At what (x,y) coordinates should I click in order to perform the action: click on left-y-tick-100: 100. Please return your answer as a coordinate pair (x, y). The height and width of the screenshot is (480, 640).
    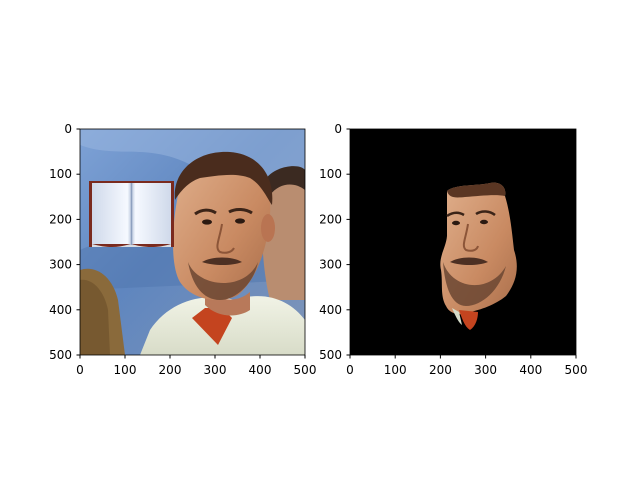
    Looking at the image, I should click on (60, 174).